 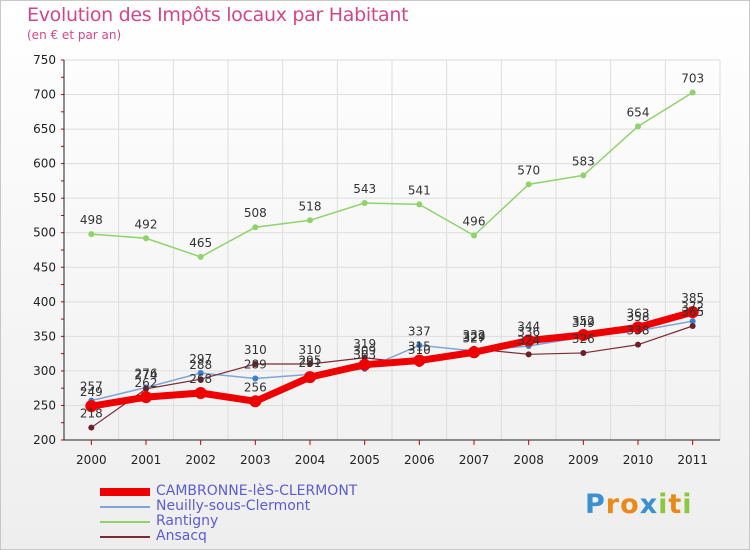 What do you see at coordinates (200, 365) in the screenshot?
I see `data-label: 288` at bounding box center [200, 365].